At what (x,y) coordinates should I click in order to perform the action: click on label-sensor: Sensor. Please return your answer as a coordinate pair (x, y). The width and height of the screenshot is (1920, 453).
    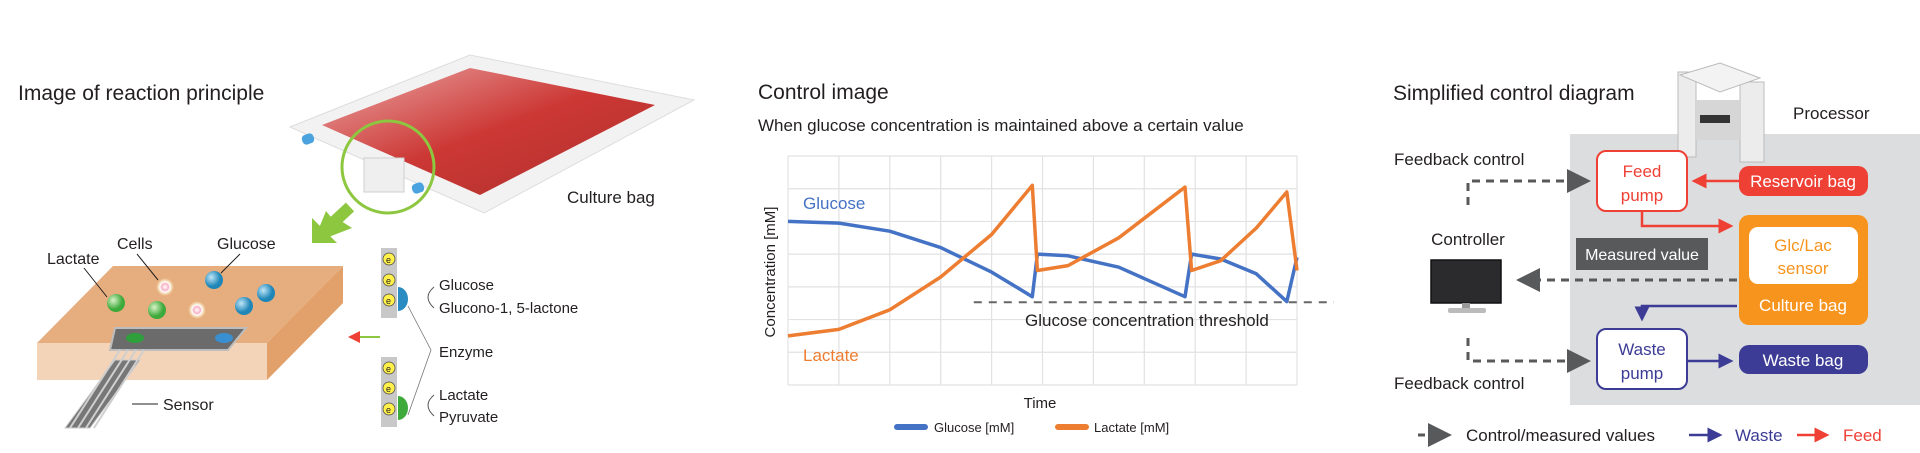
    Looking at the image, I should click on (188, 405).